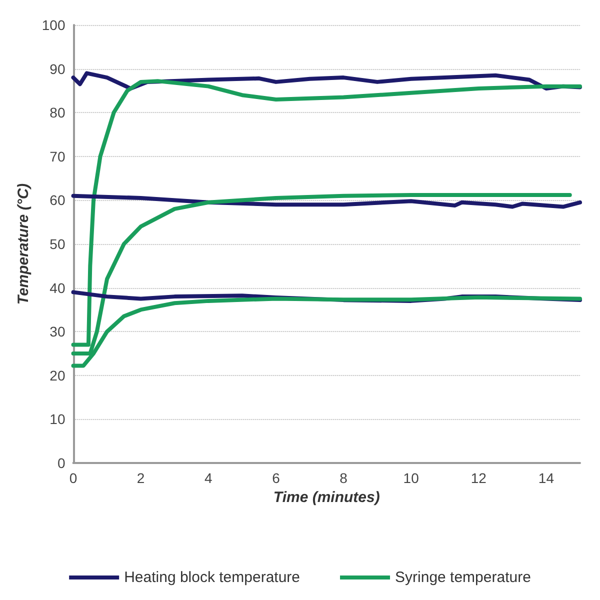  I want to click on y-axis-title: Temperature (°C), so click(23, 244).